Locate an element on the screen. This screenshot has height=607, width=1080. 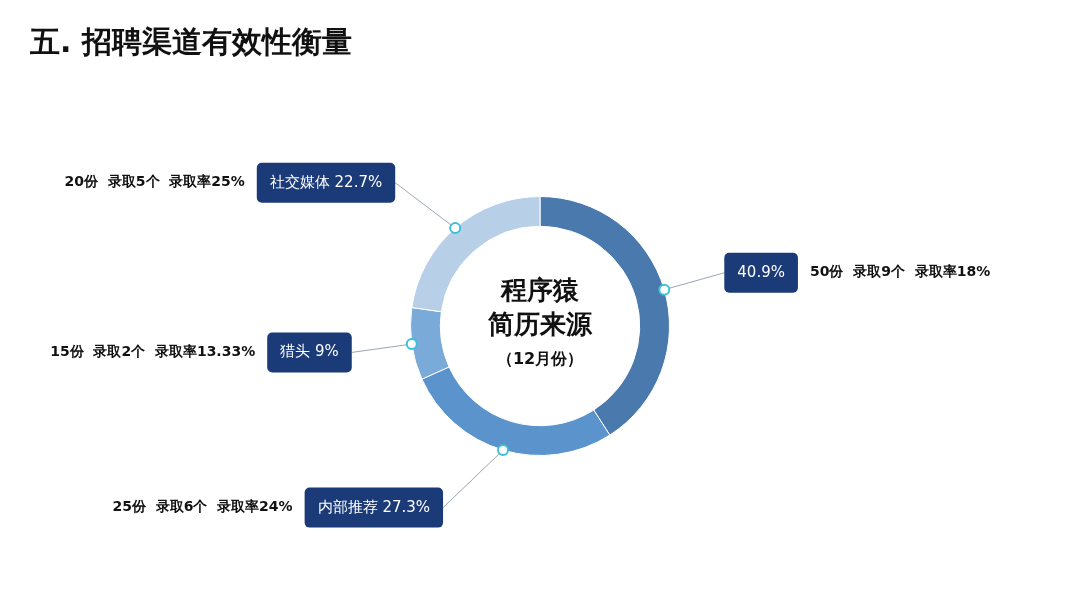
slice-label: 内部推荐 27.3% is located at coordinates (374, 506).